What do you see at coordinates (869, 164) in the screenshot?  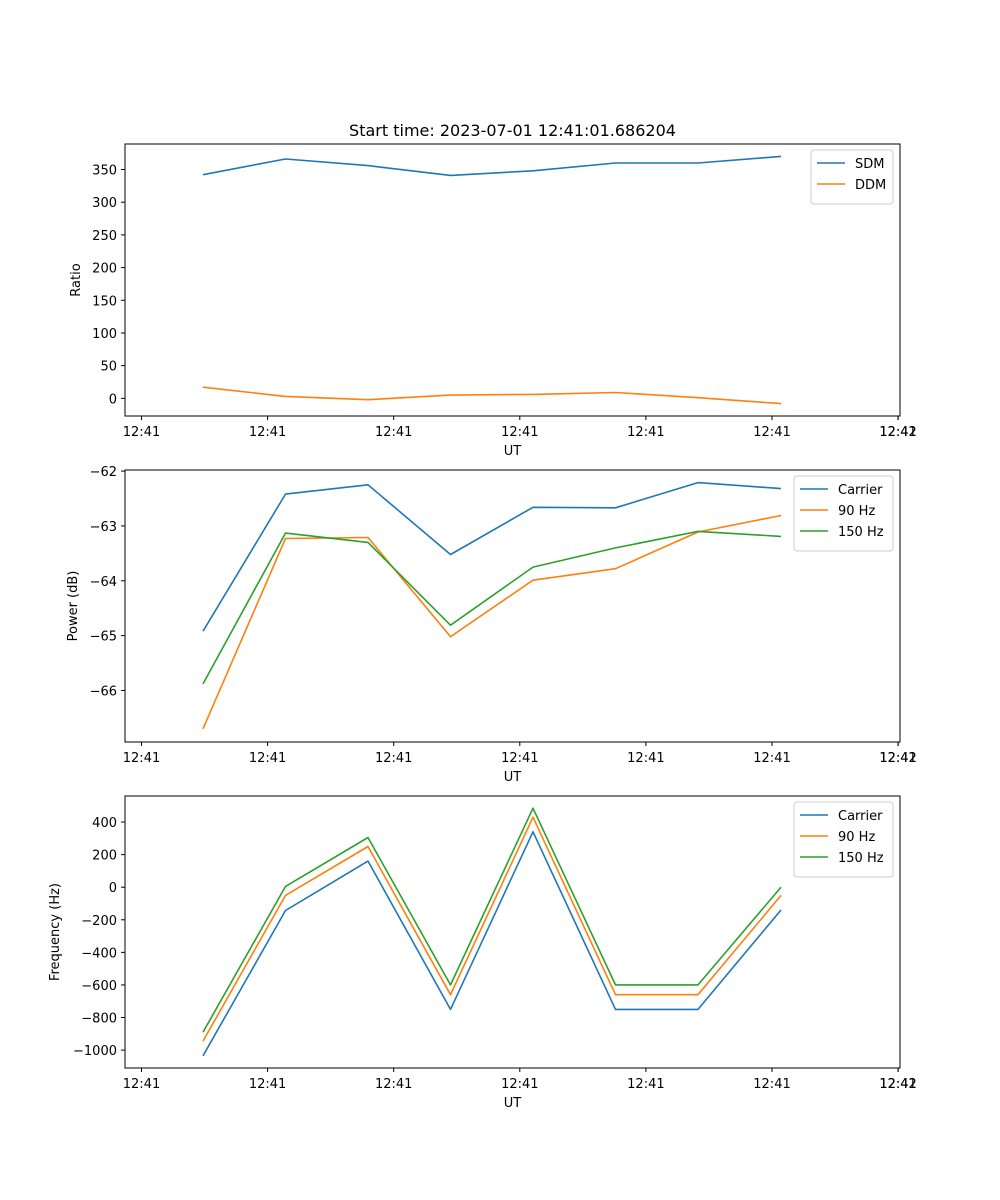 I see `legend-label: SDM` at bounding box center [869, 164].